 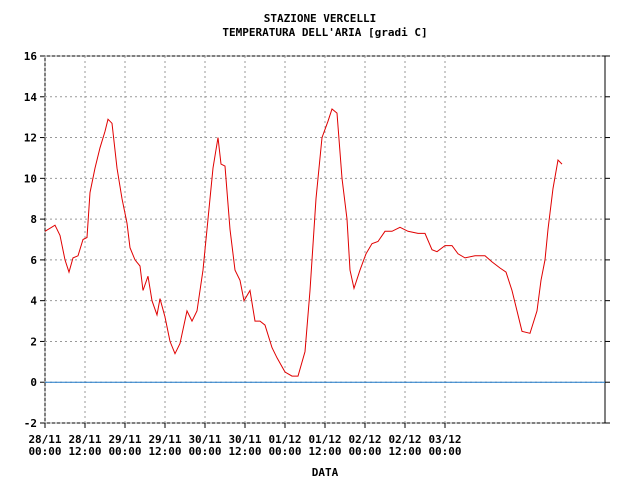 I want to click on y-tick-label: 14, so click(x=31, y=97).